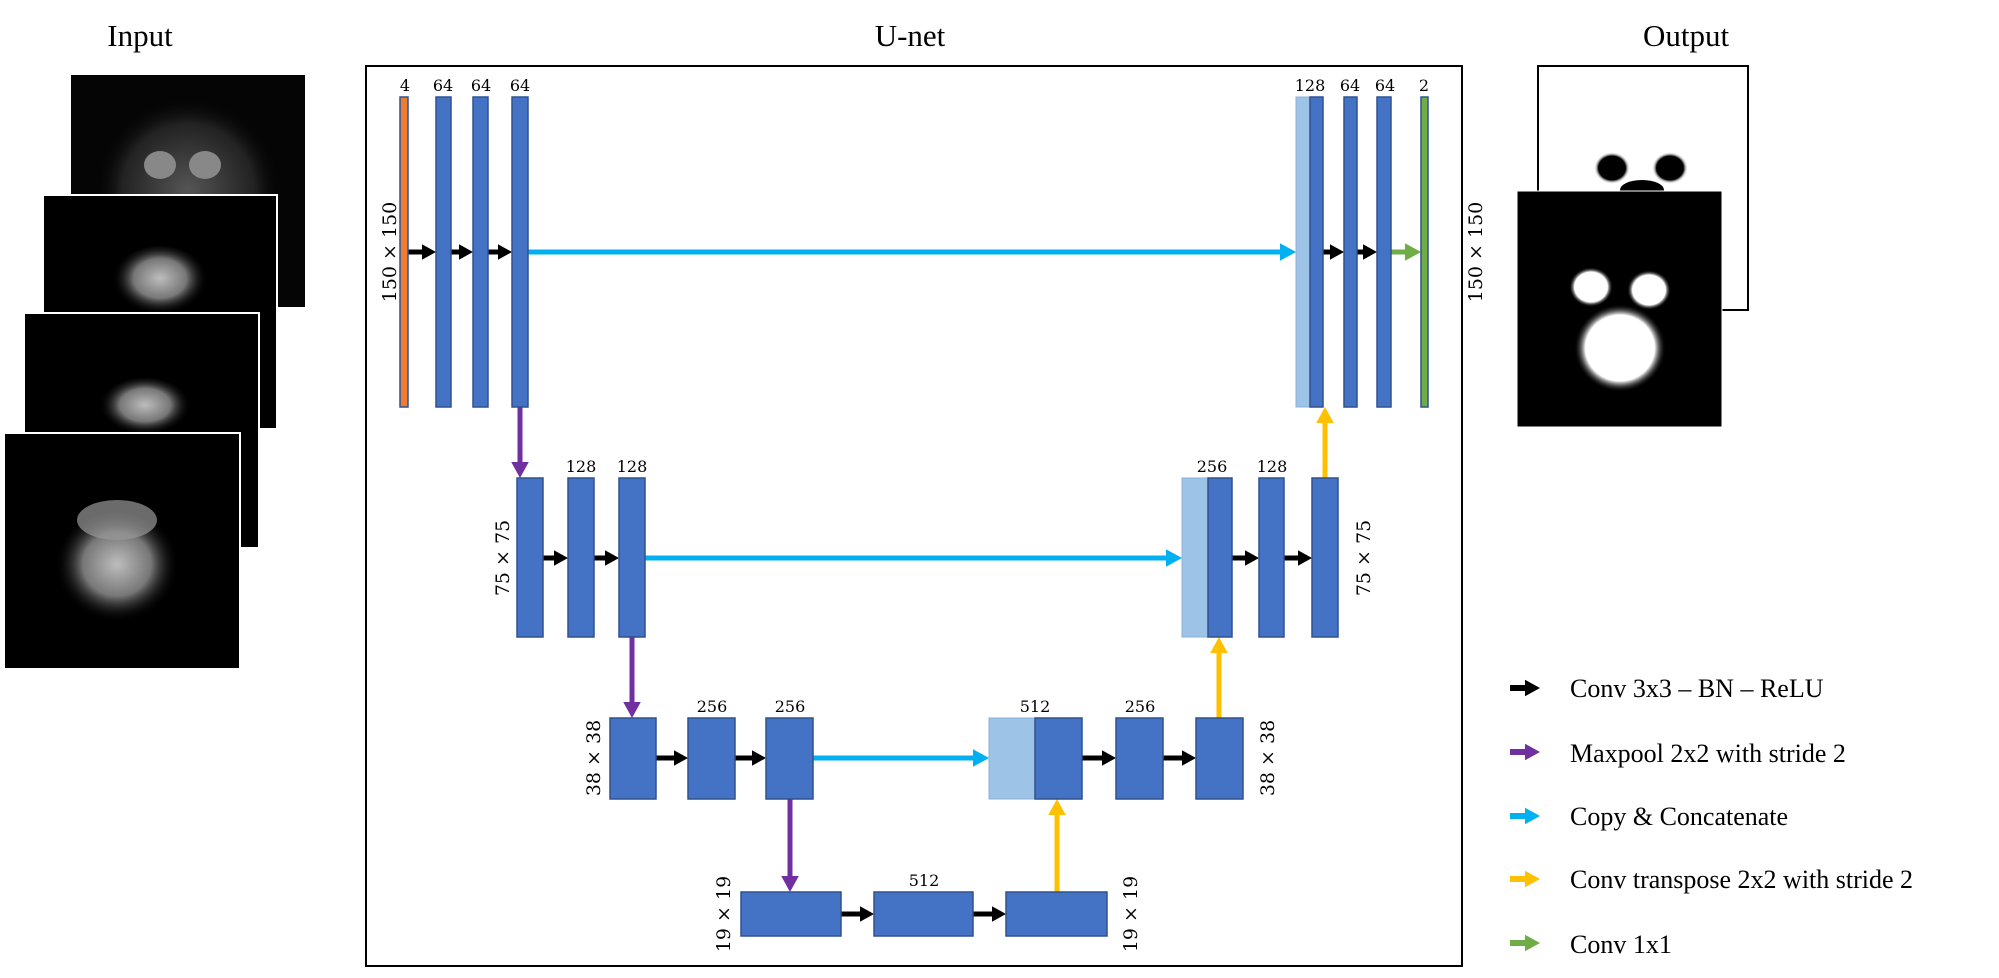 Image resolution: width=1999 pixels, height=978 pixels. I want to click on channel-label: 4, so click(405, 85).